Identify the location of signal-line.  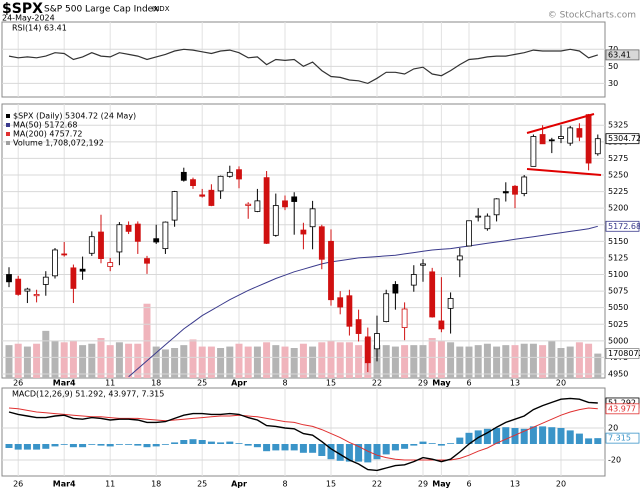
(303, 434).